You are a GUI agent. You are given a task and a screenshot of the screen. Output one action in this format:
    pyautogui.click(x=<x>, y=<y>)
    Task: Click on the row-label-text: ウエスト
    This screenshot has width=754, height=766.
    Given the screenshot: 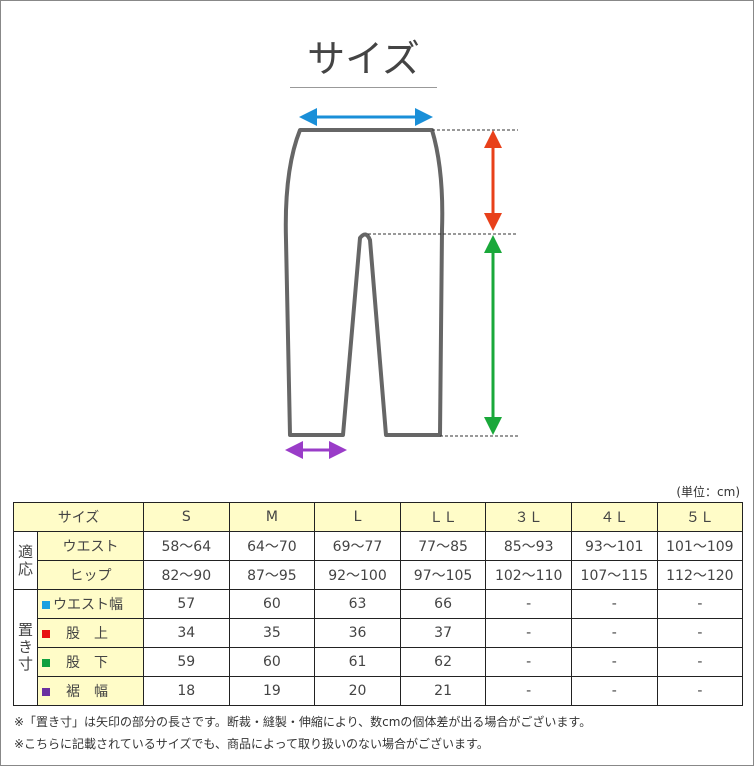 What is the action you would take?
    pyautogui.click(x=90, y=547)
    